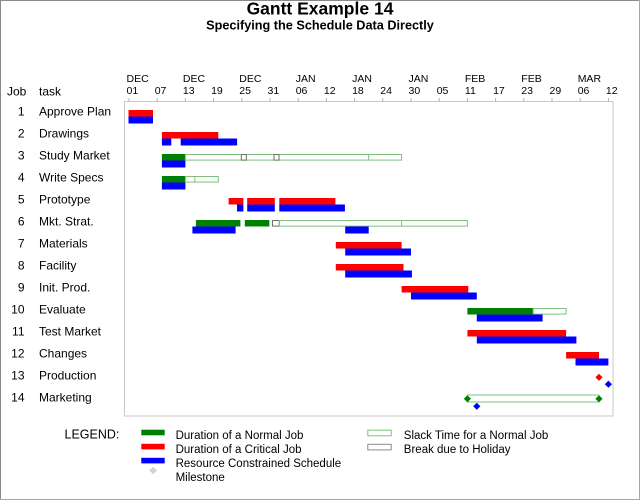 This screenshot has width=640, height=500. Describe the element at coordinates (62, 310) in the screenshot. I see `svg-text: Evaluate` at that location.